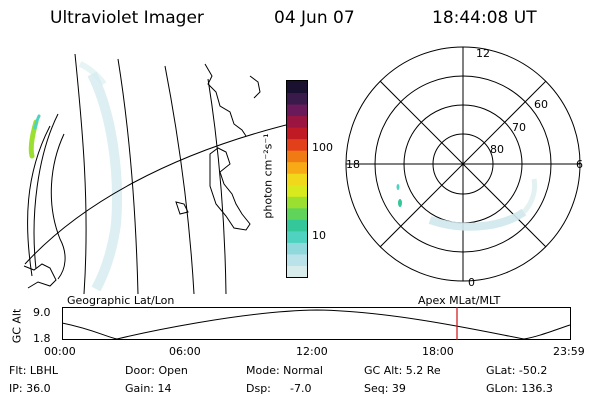  I want to click on mlt-label-6: 6, so click(579, 164).